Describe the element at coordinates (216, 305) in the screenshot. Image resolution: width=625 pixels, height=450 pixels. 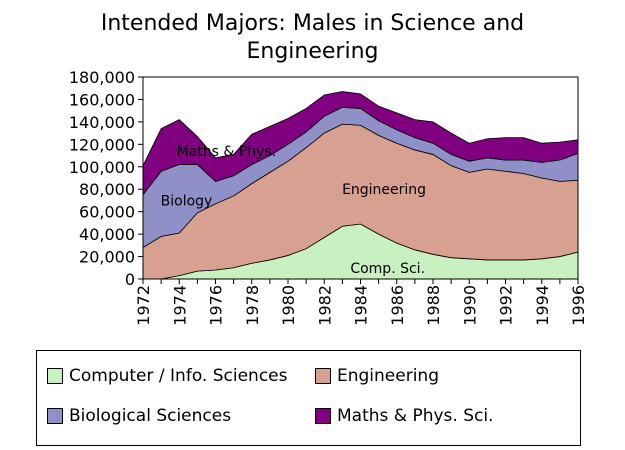
I see `x-tick-label-2: 1976` at that location.